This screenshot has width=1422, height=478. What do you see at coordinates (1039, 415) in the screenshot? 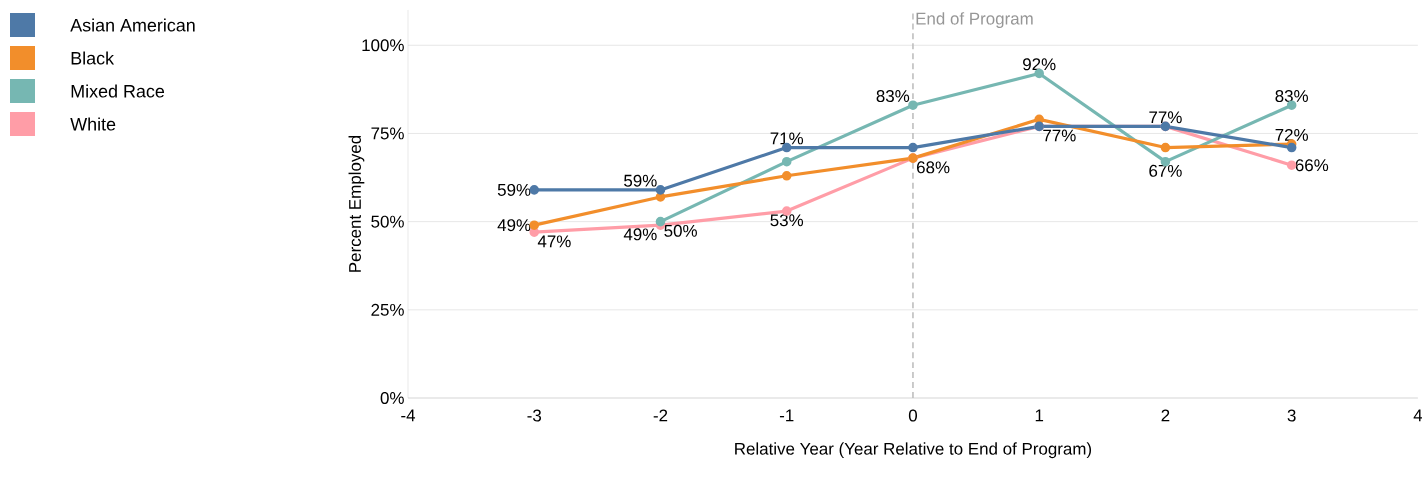
I see `x-tick-label: 1` at bounding box center [1039, 415].